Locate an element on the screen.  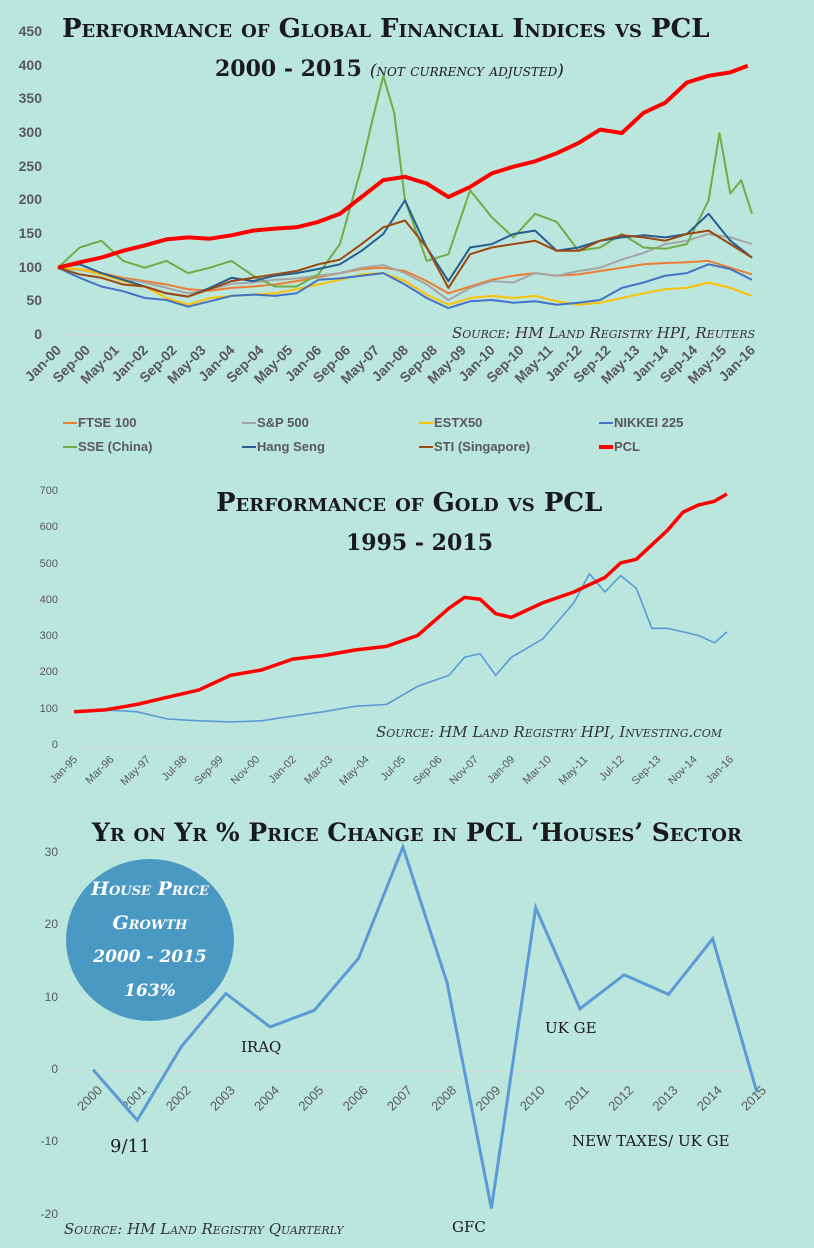
legend-item-sti-singapore: STI (Singapore) is located at coordinates (474, 446).